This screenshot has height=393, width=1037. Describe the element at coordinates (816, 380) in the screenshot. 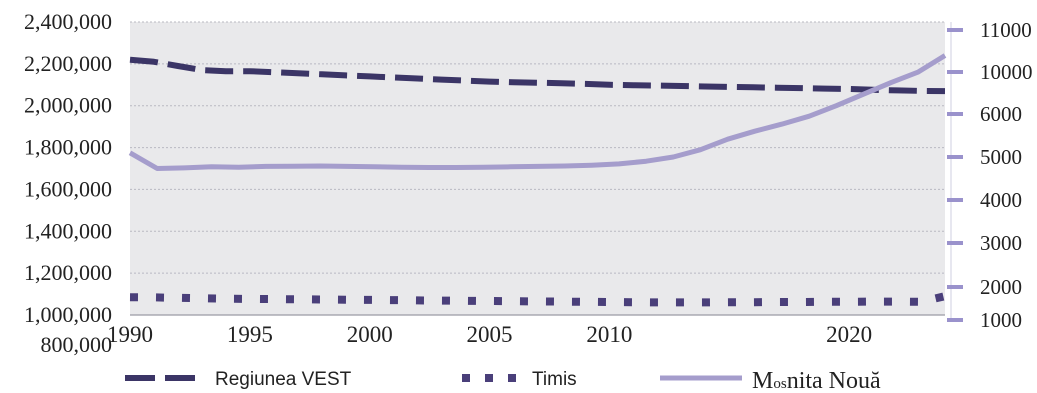

I see `legend-label-mosnita-noua: Mosnita Nouă` at that location.